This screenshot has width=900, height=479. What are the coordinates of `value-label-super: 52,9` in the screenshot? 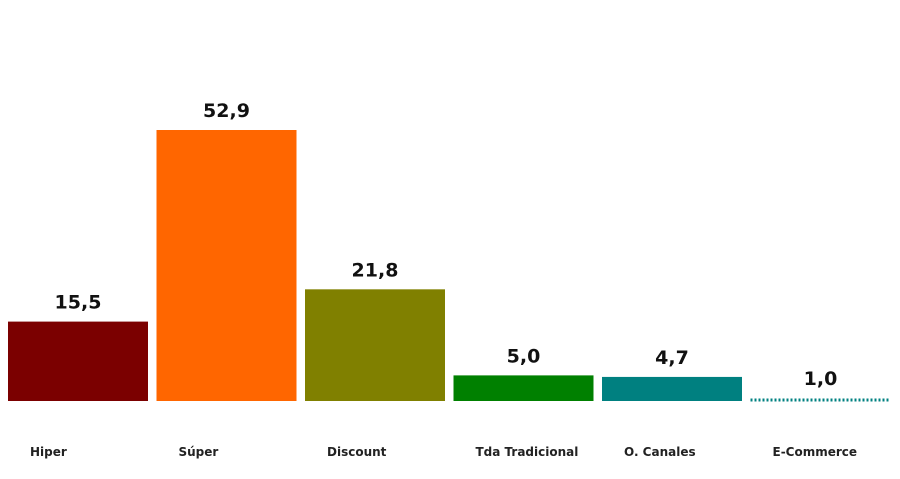 It's located at (226, 111).